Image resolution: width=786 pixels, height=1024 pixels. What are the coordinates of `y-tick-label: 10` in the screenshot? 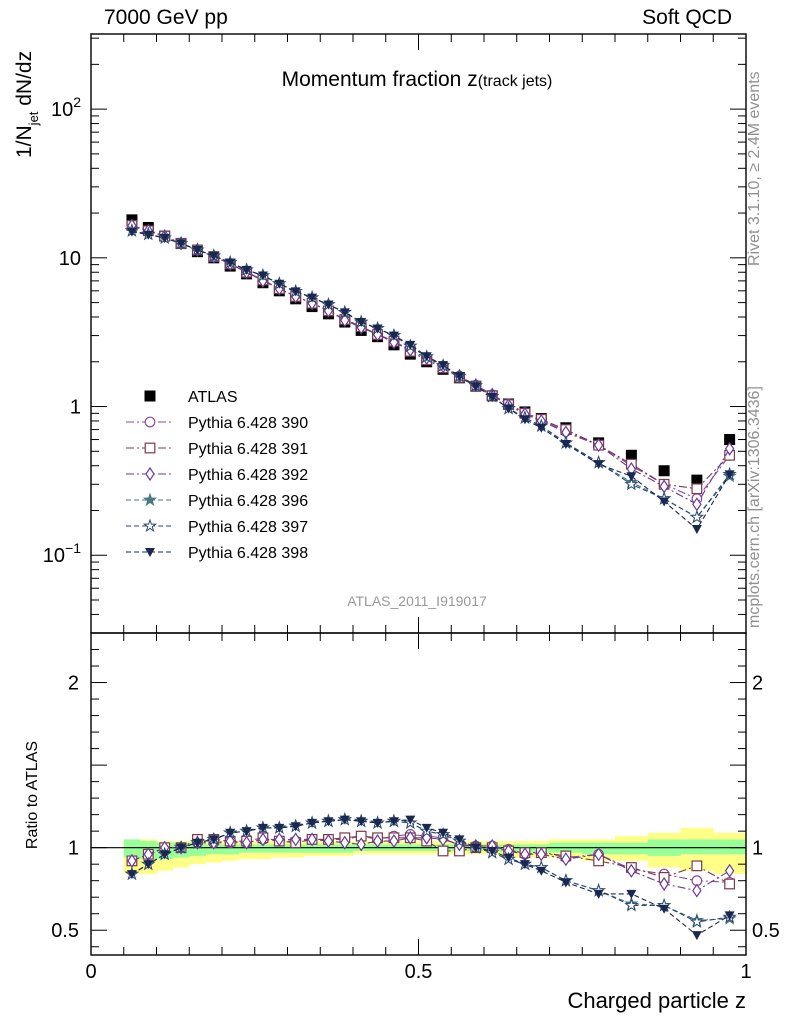 It's located at (70, 259).